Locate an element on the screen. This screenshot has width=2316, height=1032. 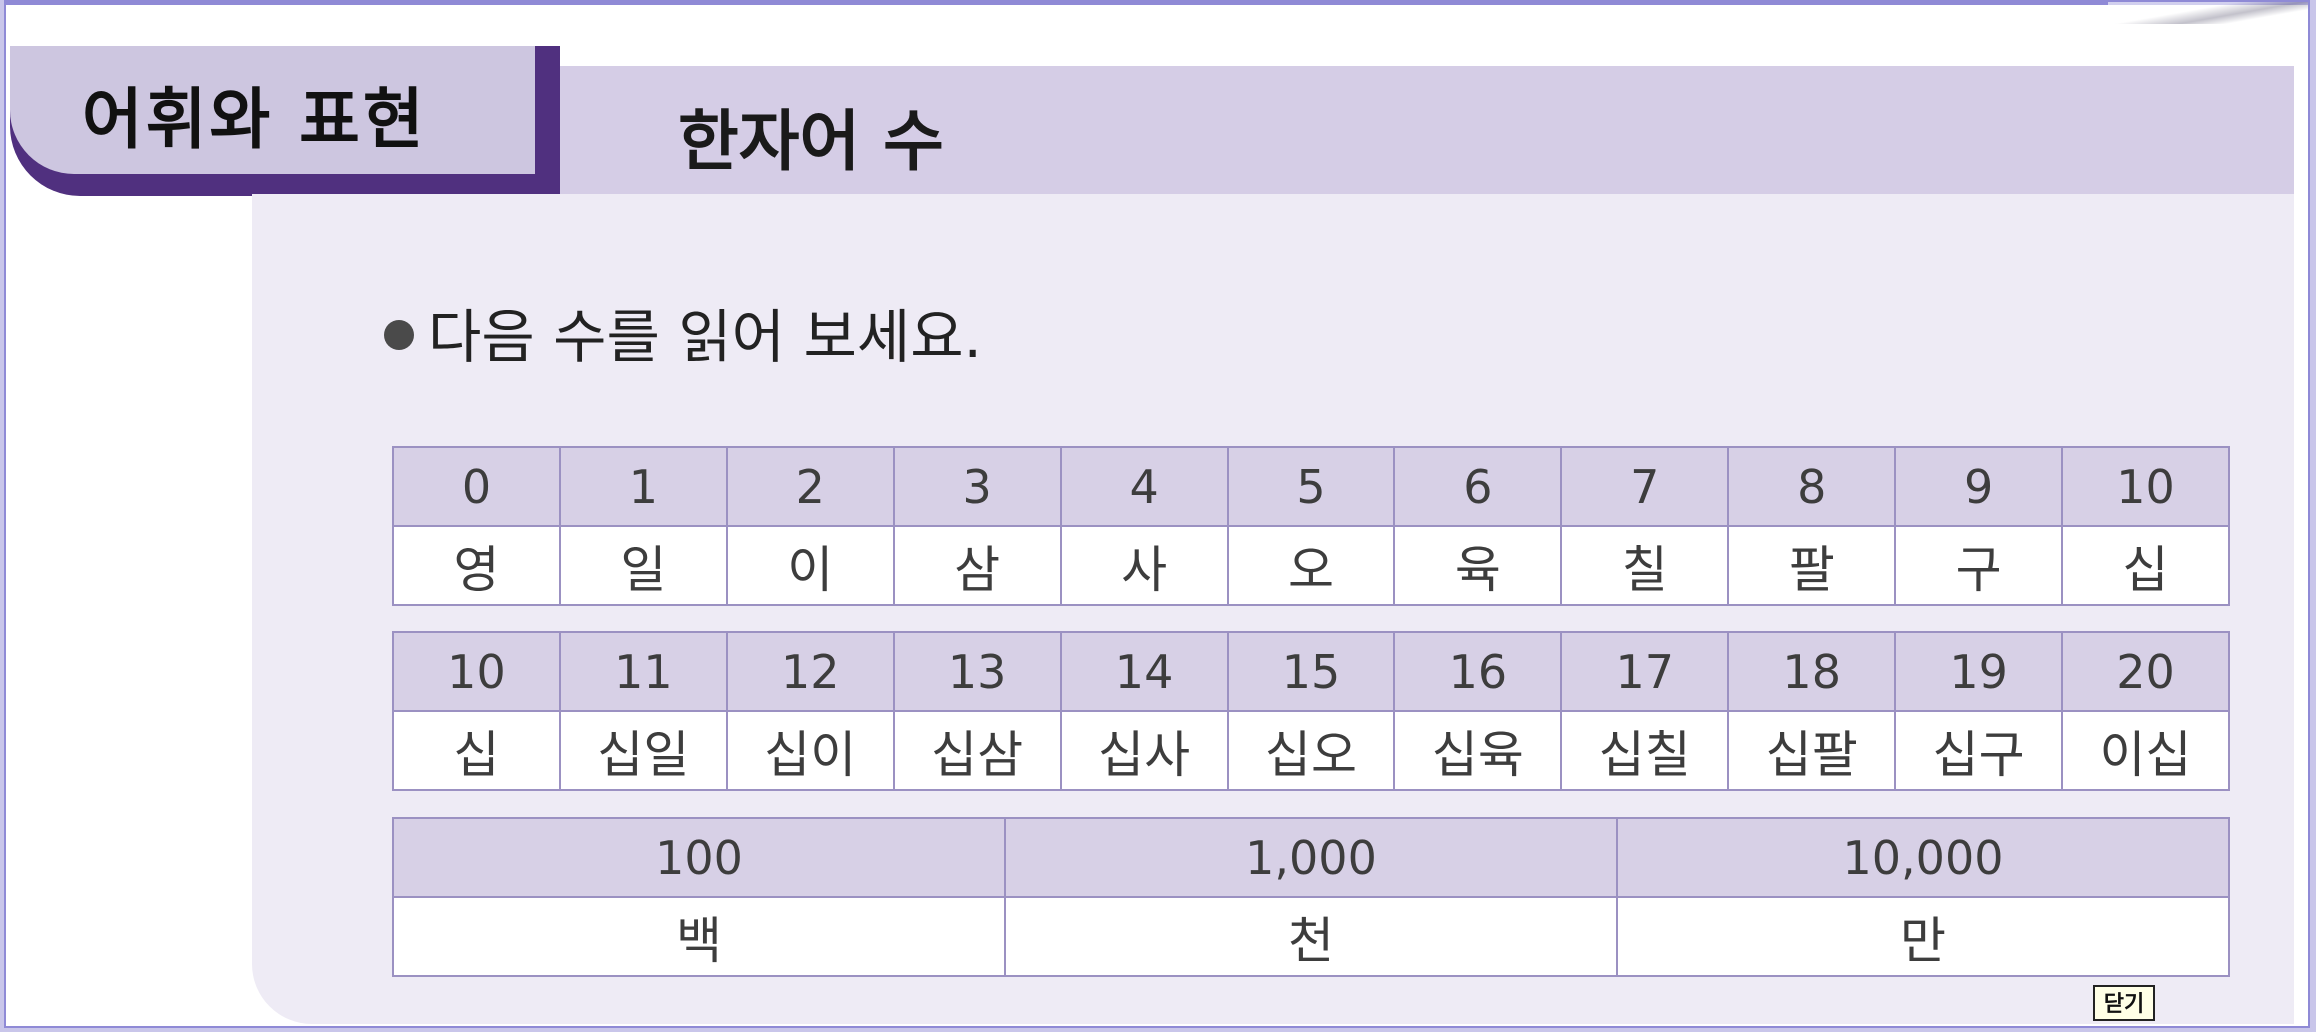
reading-cell: 일 is located at coordinates (643, 565).